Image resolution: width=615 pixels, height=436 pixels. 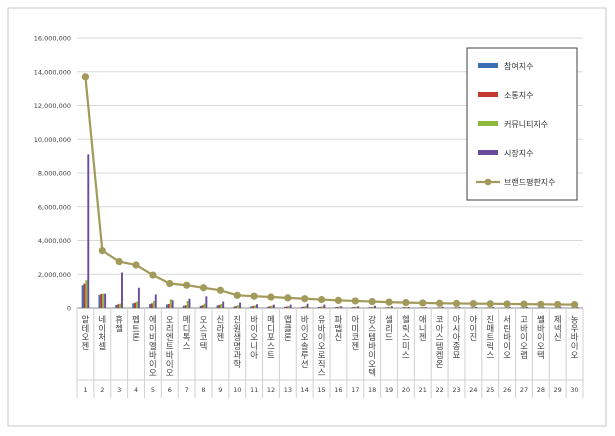 I want to click on category-label: 신라젠, so click(x=220, y=328).